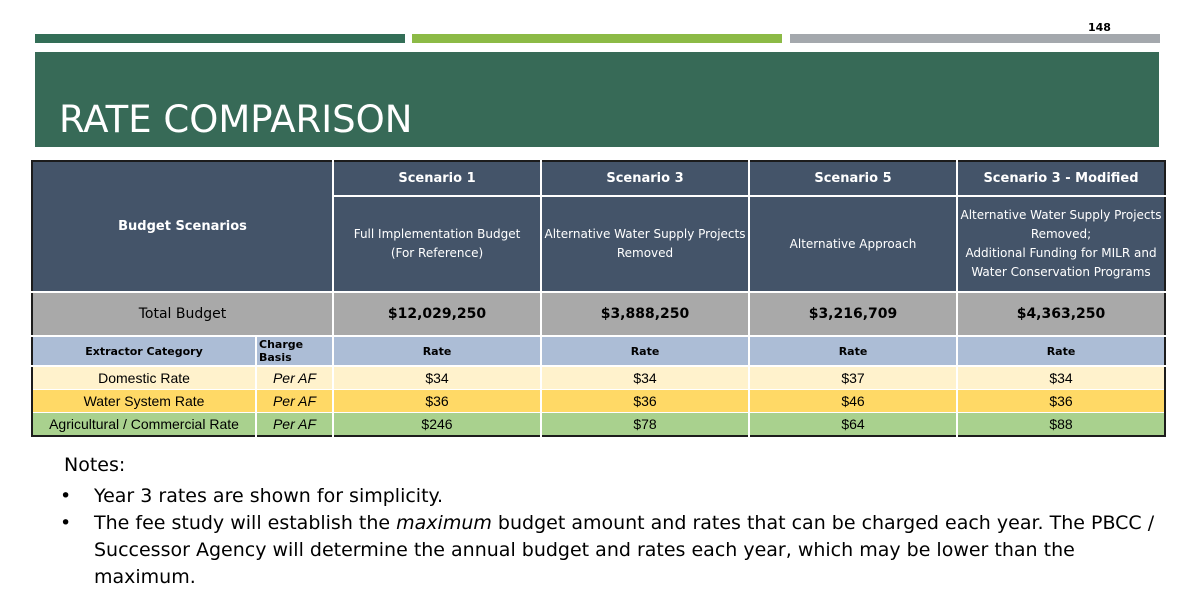 The image size is (1200, 605). Describe the element at coordinates (644, 313) in the screenshot. I see `total-budget-scenario-3: $3,888,250` at that location.